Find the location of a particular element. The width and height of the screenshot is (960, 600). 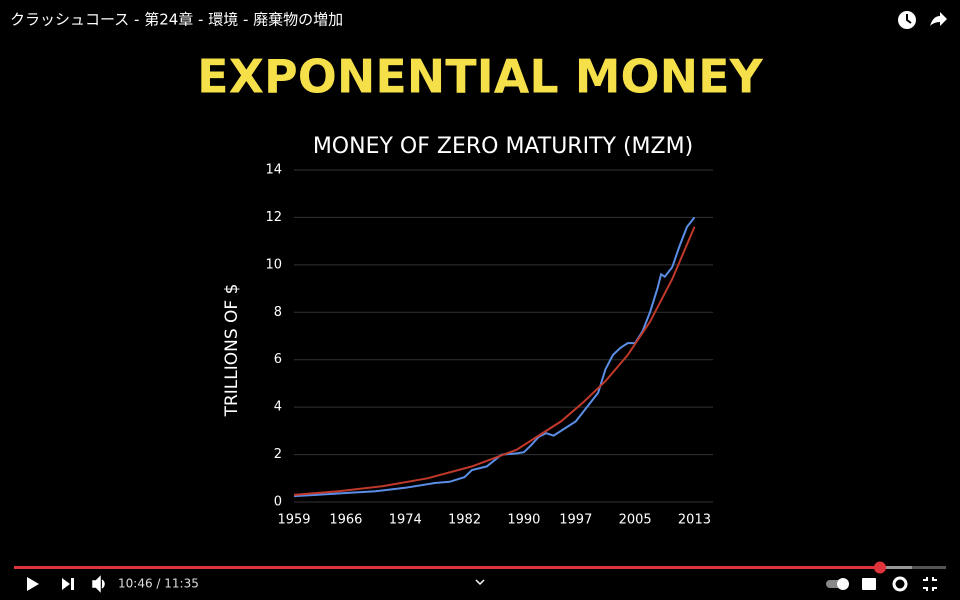

video-title: クラッシュコース - 第24章 - 環境 - 廃棄物の増加 is located at coordinates (176, 20).